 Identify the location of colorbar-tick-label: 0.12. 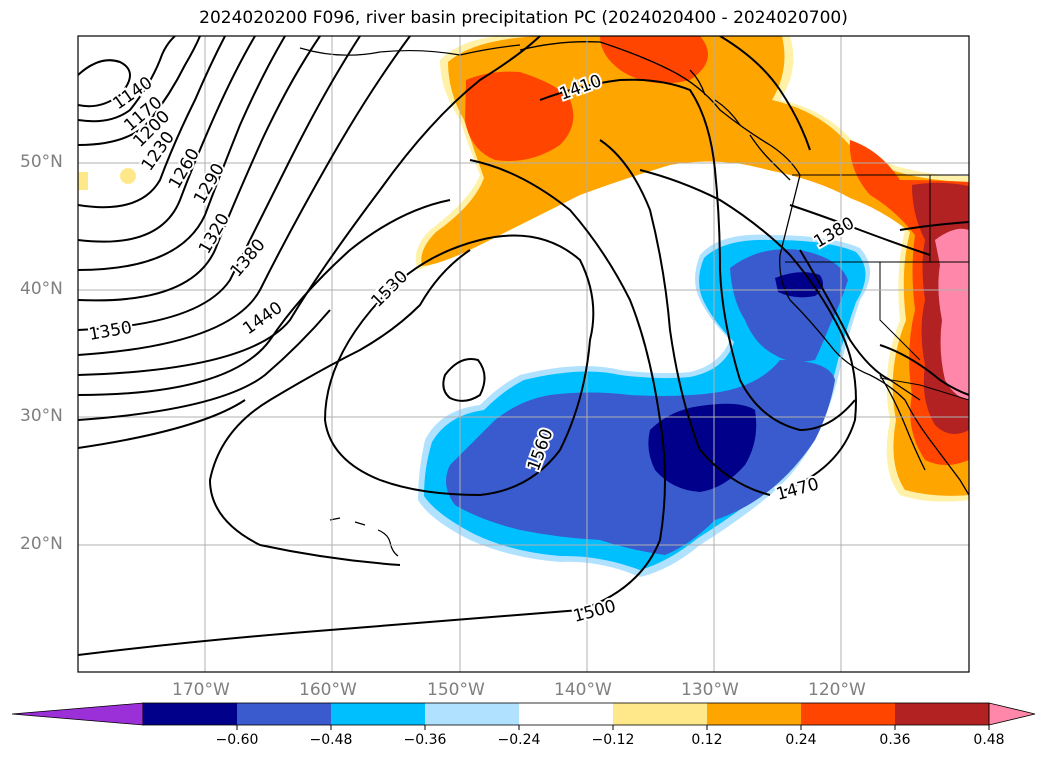
(707, 740).